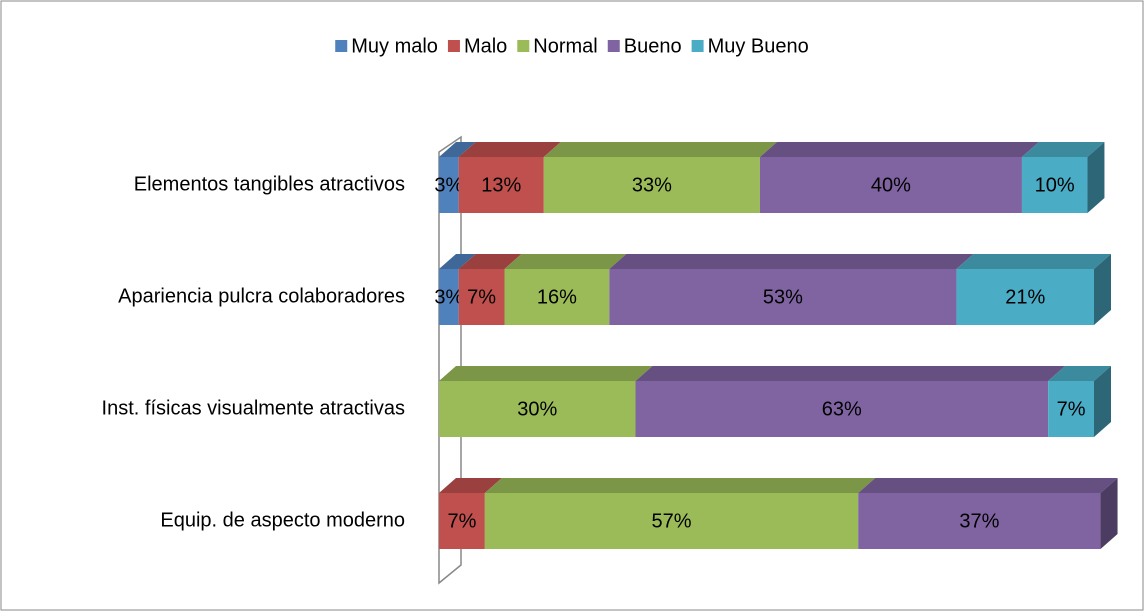 The height and width of the screenshot is (611, 1144). I want to click on category-label: Elementos tangibles atractivos, so click(269, 184).